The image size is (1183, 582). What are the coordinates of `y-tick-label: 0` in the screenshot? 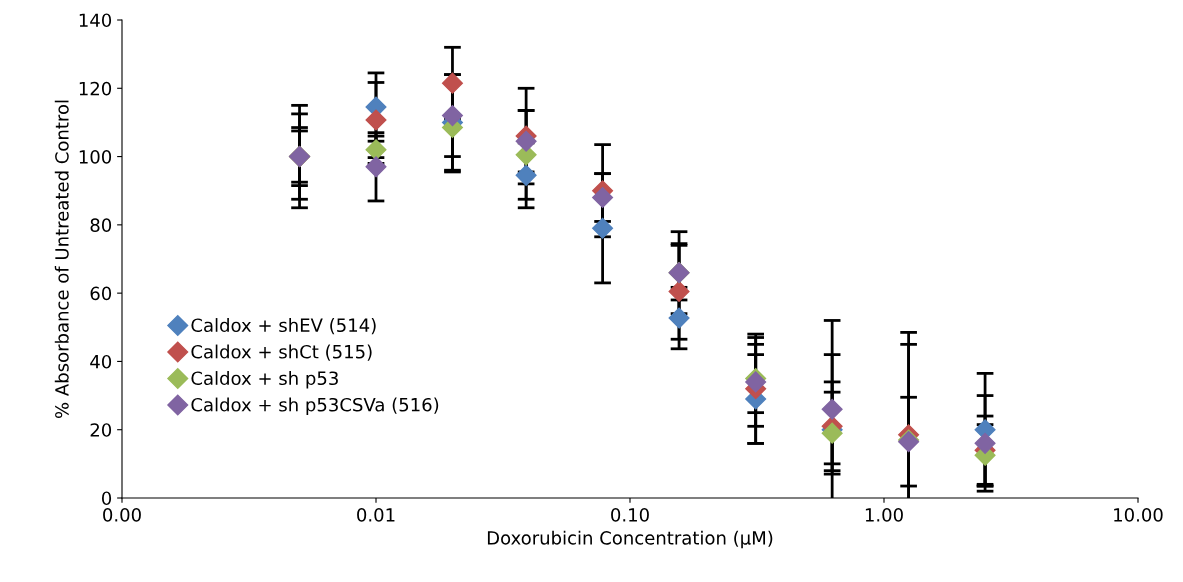 It's located at (106, 498).